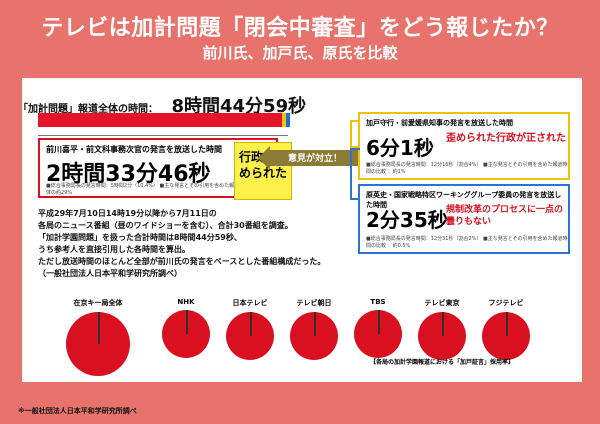 This screenshot has width=600, height=424. Describe the element at coordinates (182, 261) in the screenshot. I see `body-line-5: ただし放送時間のほとんど全部が前川氏の発言をベースとした番組構成だった。` at that location.